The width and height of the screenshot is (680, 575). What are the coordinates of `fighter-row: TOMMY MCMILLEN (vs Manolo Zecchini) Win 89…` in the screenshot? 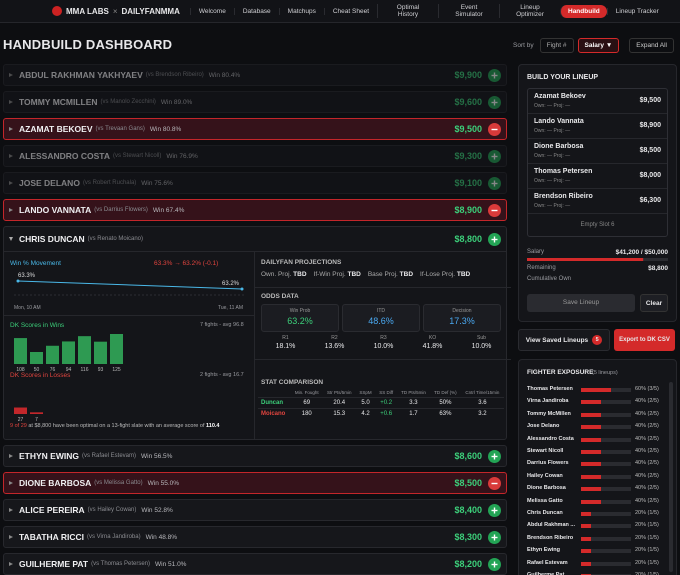 It's located at (255, 102).